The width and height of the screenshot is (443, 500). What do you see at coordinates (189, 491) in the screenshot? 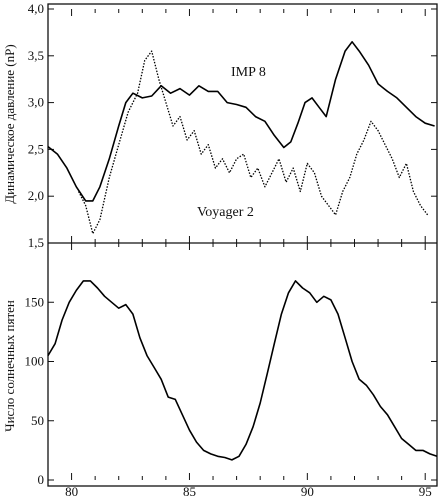
I see `x-tick-label: 85` at bounding box center [189, 491].